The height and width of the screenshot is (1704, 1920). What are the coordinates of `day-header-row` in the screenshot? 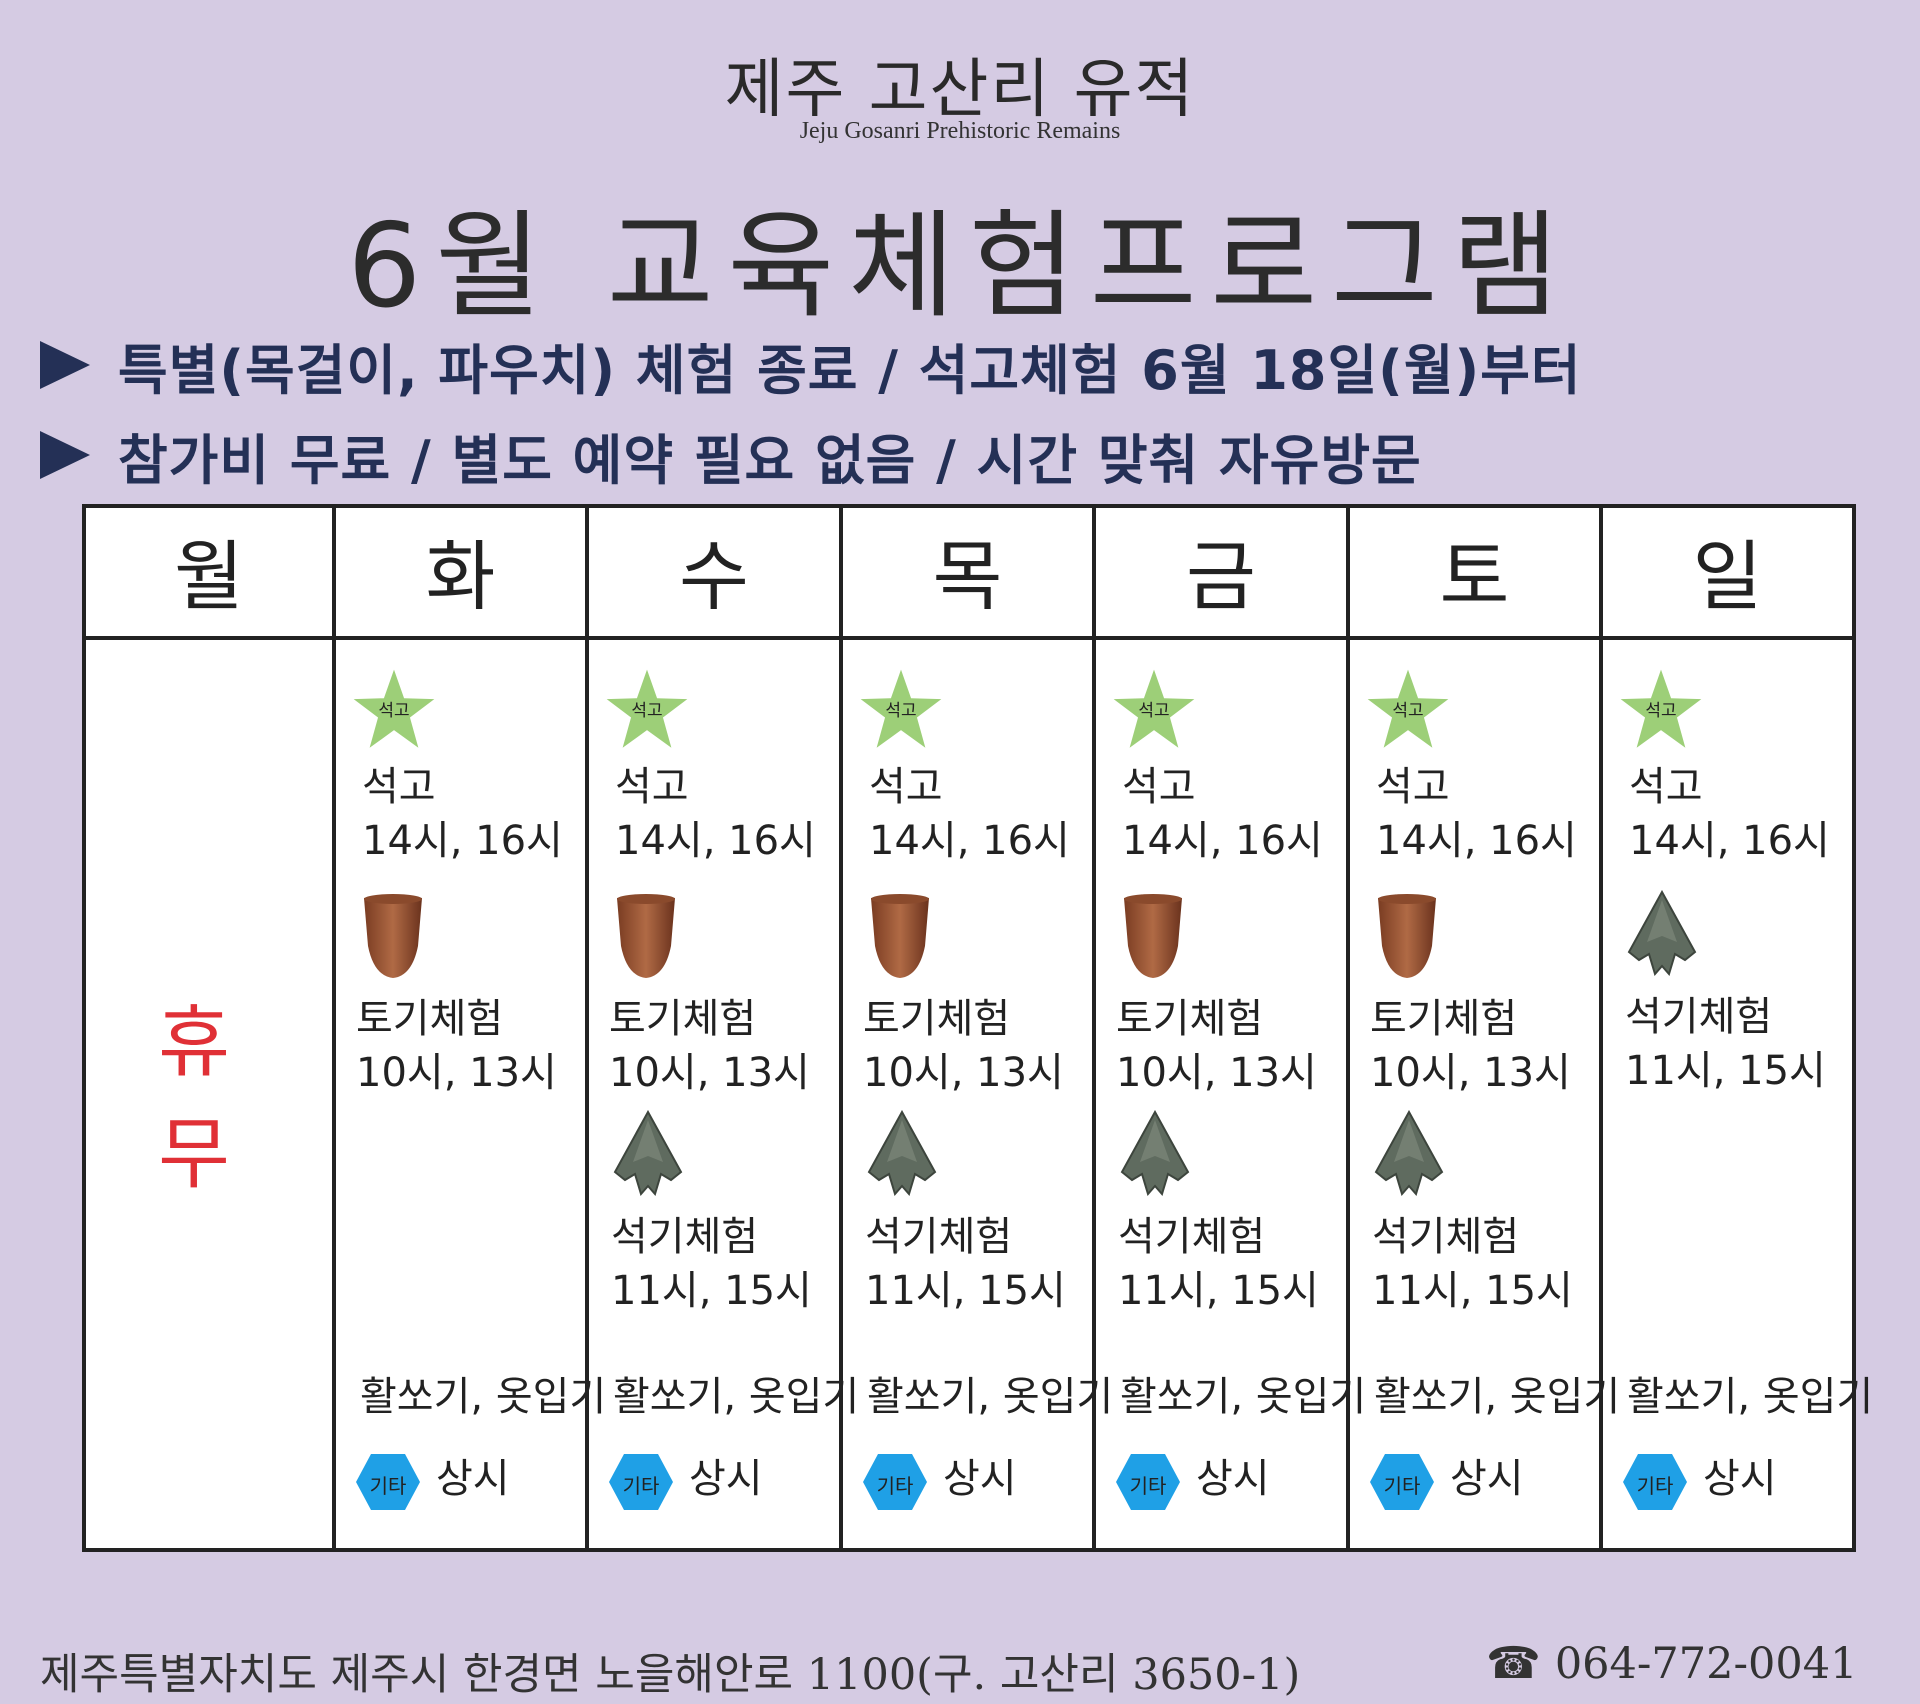 It's located at (969, 574).